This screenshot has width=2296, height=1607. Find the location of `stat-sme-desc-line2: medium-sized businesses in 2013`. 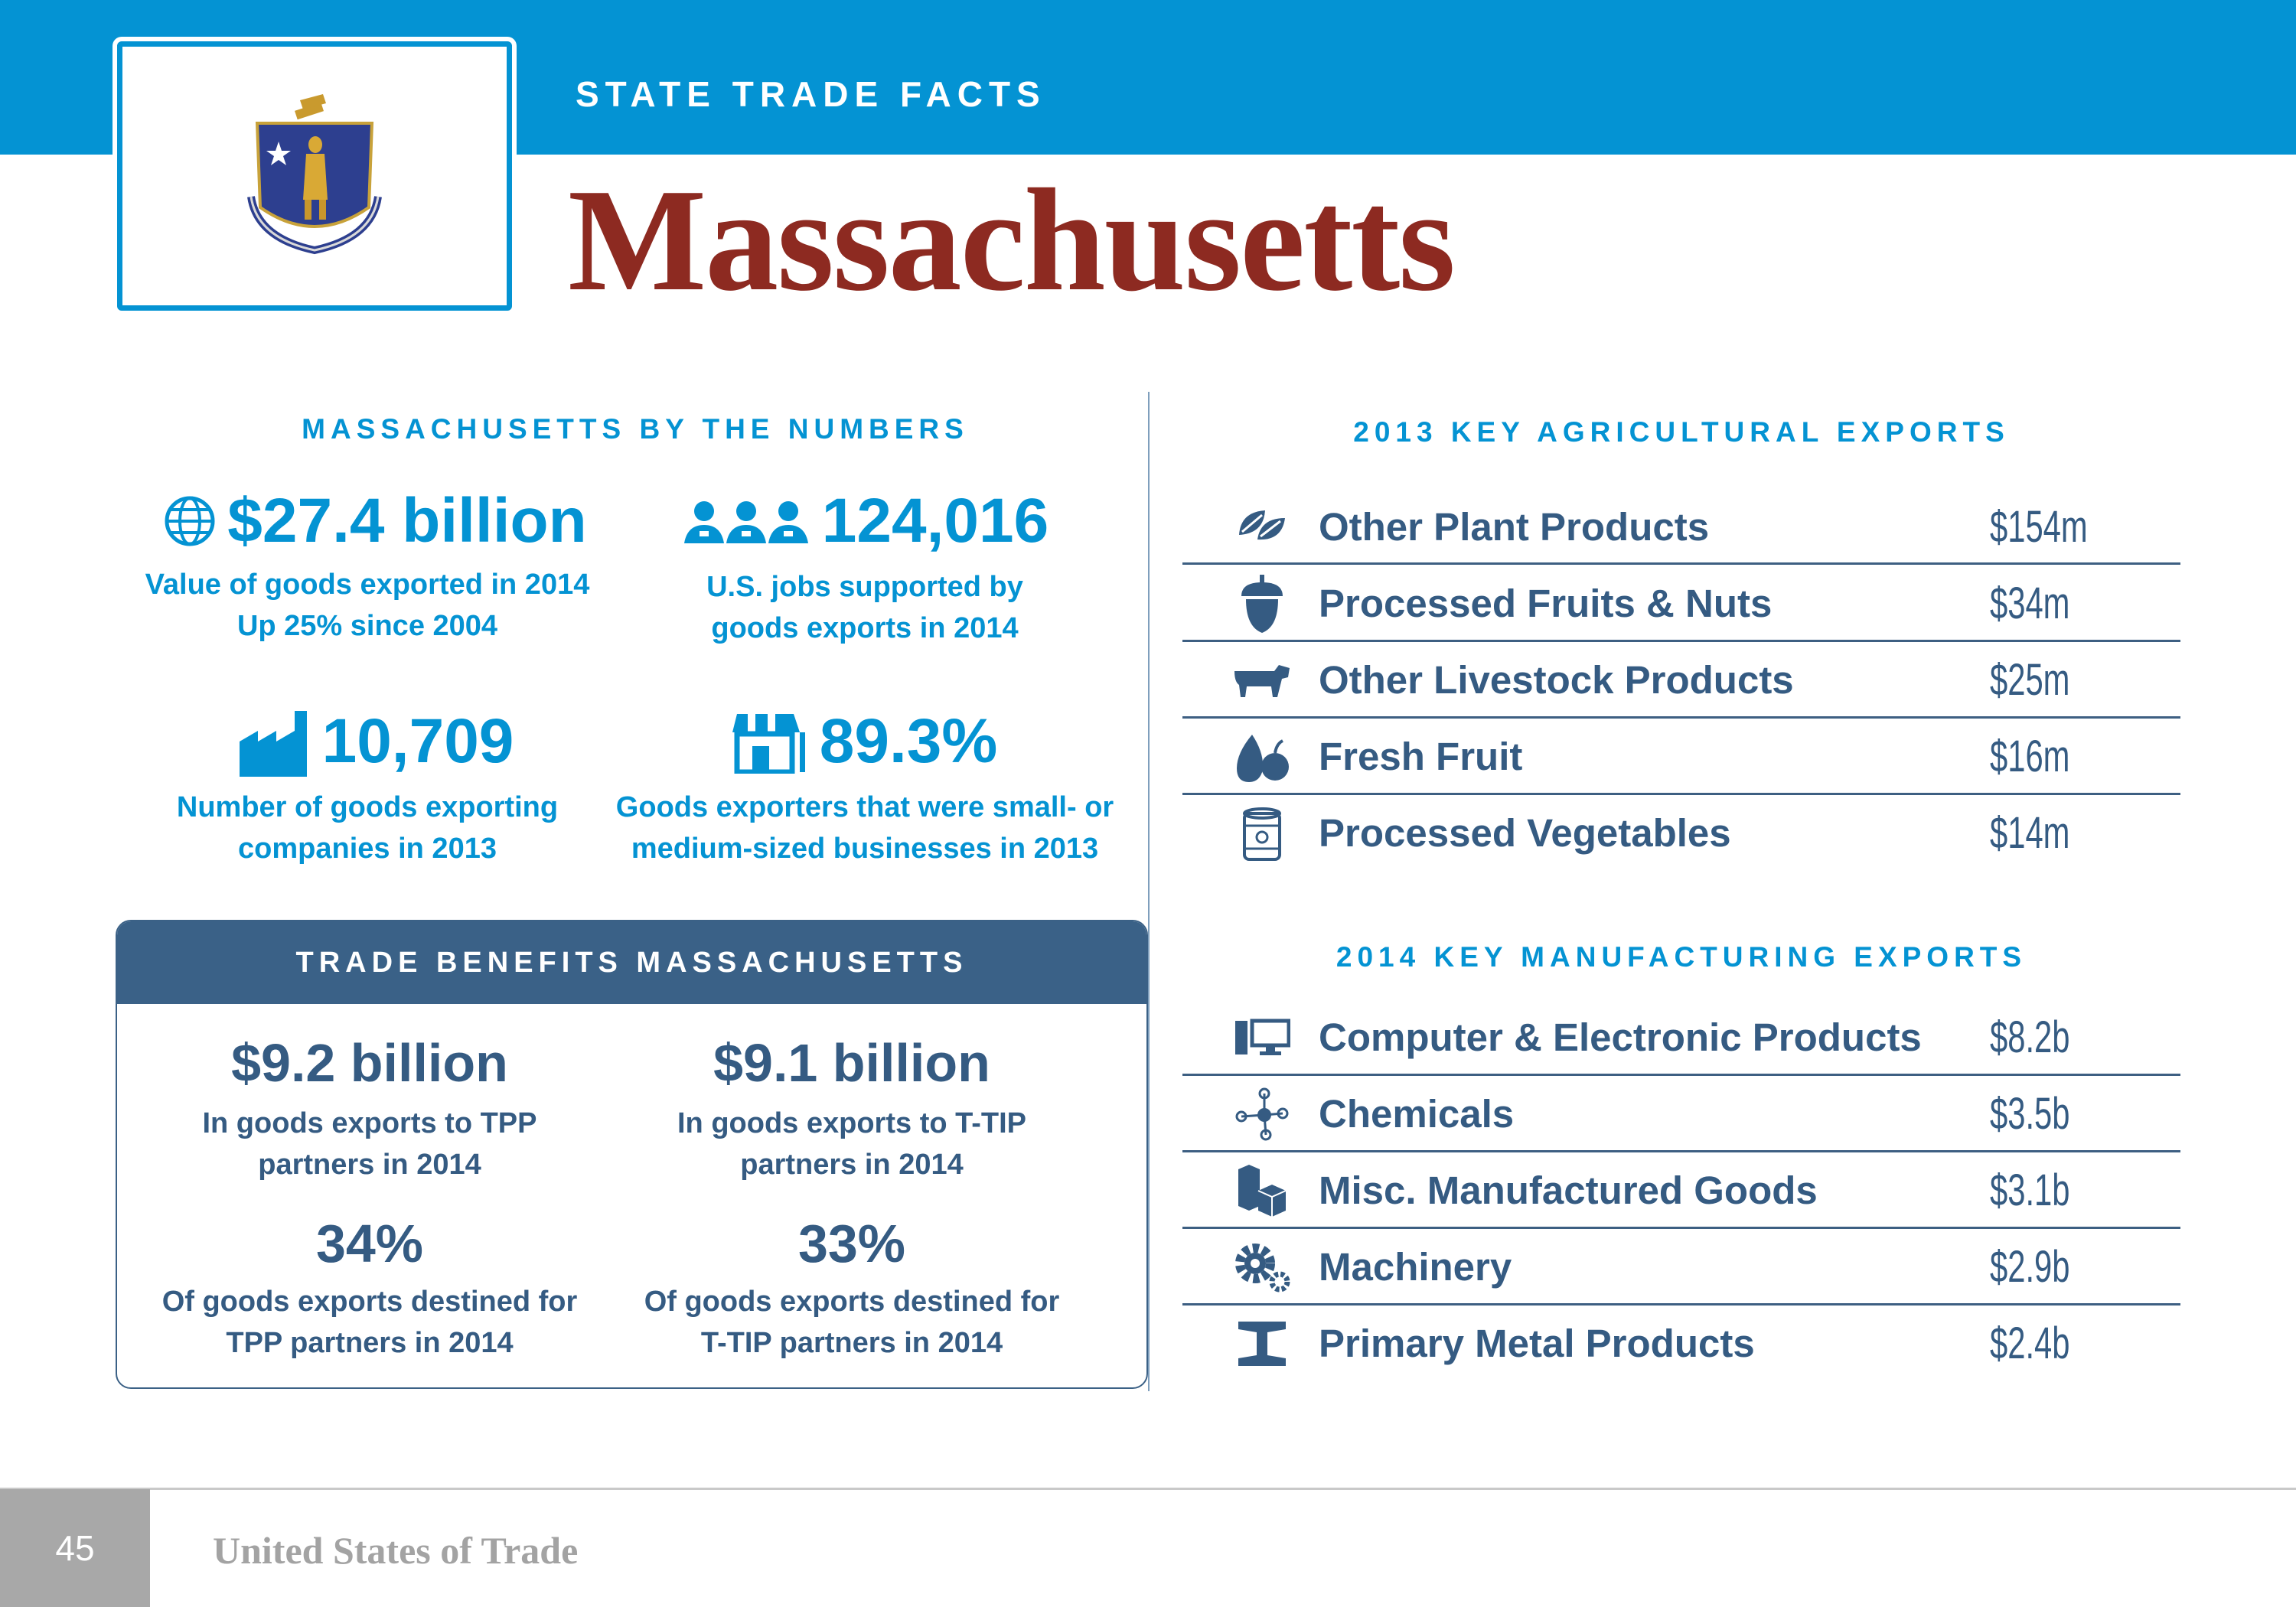

stat-sme-desc-line2: medium-sized businesses in 2013 is located at coordinates (865, 849).